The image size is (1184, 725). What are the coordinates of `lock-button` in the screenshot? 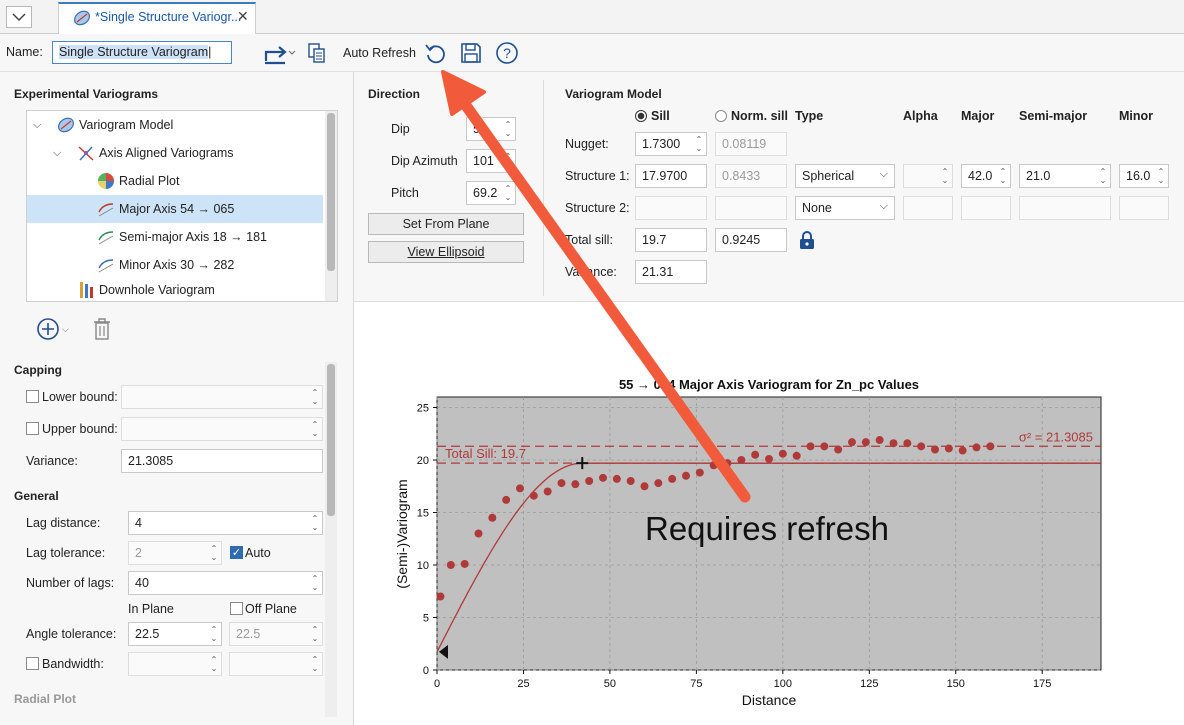 It's located at (807, 240).